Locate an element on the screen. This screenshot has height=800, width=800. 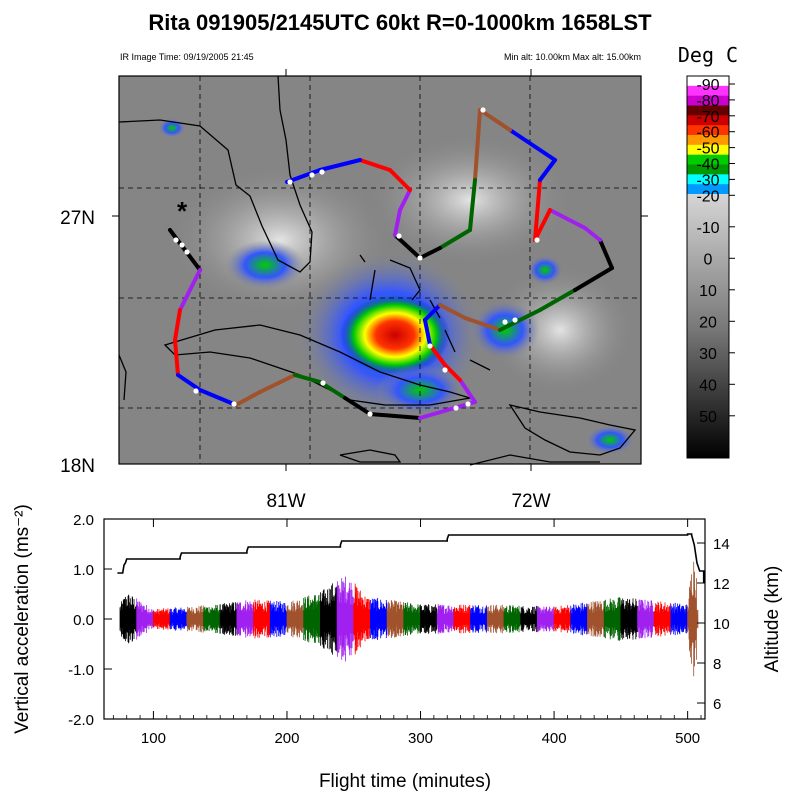
colorbar-tick-label: -50 is located at coordinates (707, 149).